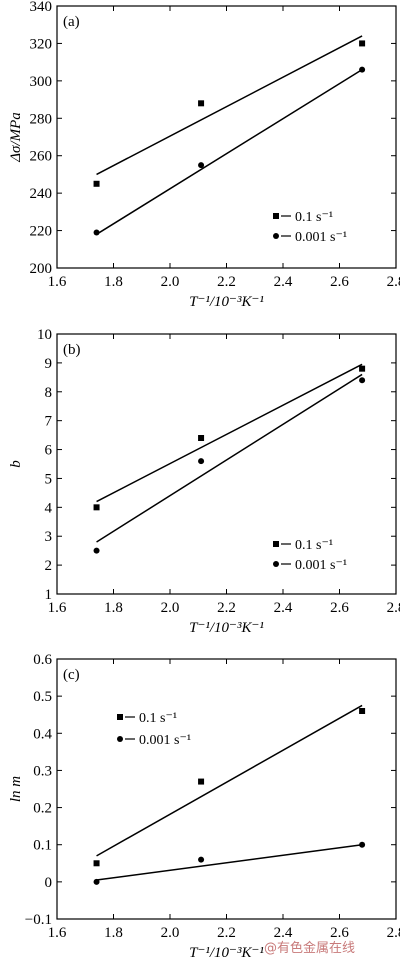 The height and width of the screenshot is (963, 400). I want to click on y-axis-title: Δσ/MPa, so click(16, 137).